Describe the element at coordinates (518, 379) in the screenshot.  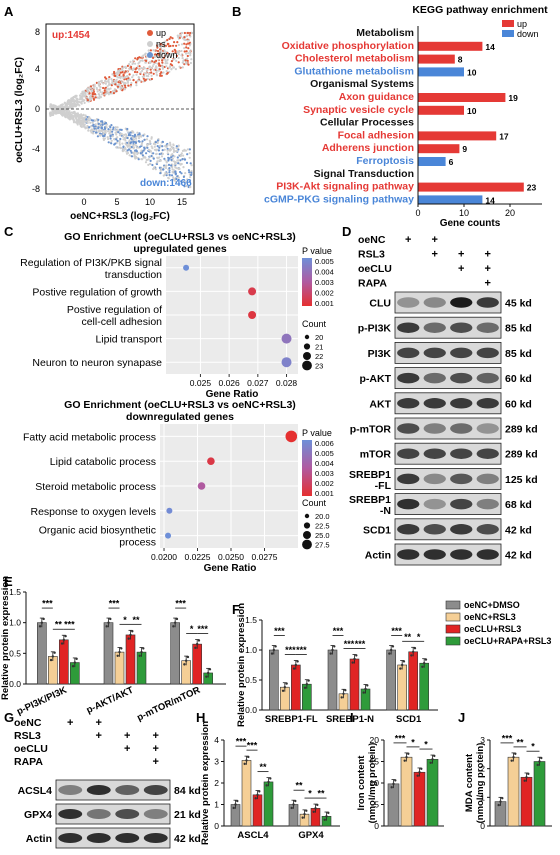
I see `band-kd: 60 kd` at that location.